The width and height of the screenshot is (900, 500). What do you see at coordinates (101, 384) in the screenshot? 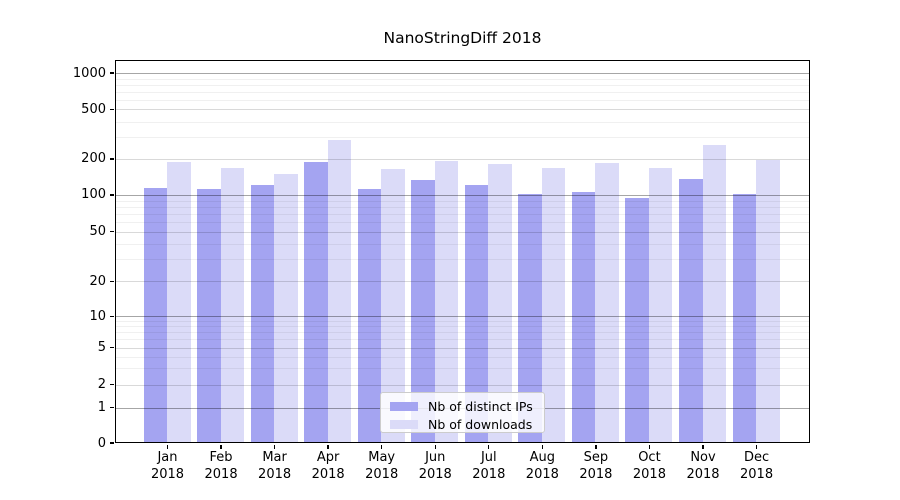
I see `y-tick-label-2: 2` at bounding box center [101, 384].